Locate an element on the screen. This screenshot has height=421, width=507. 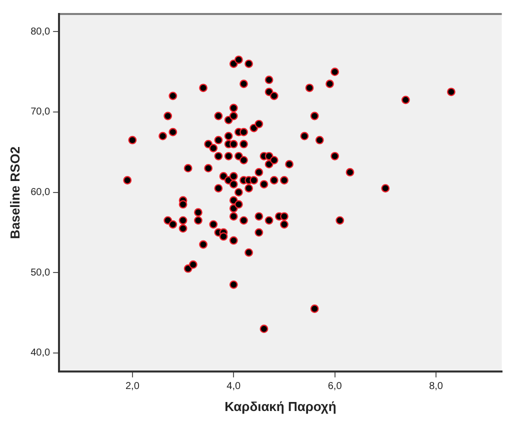
y-tick-label: 60,0 is located at coordinates (40, 192).